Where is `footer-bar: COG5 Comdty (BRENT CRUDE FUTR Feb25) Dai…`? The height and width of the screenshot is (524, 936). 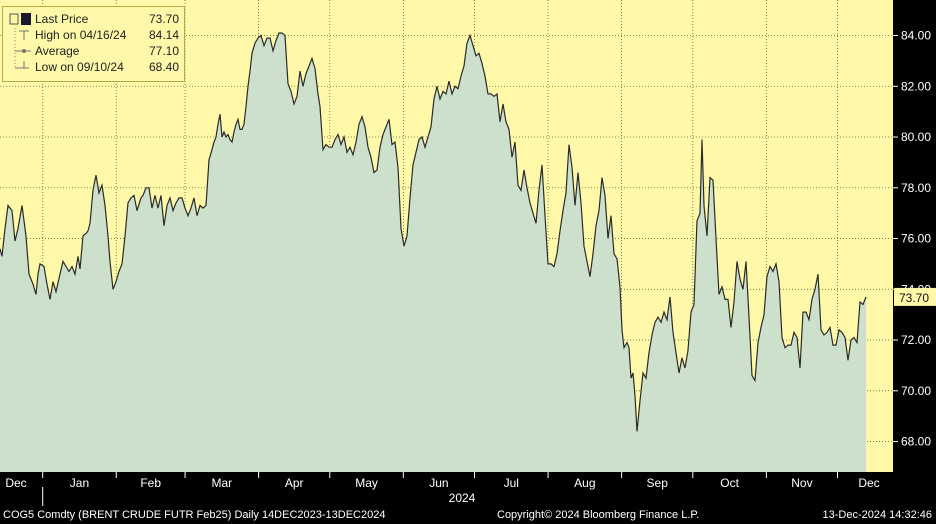 footer-bar: COG5 Comdty (BRENT CRUDE FUTR Feb25) Dai… is located at coordinates (468, 515).